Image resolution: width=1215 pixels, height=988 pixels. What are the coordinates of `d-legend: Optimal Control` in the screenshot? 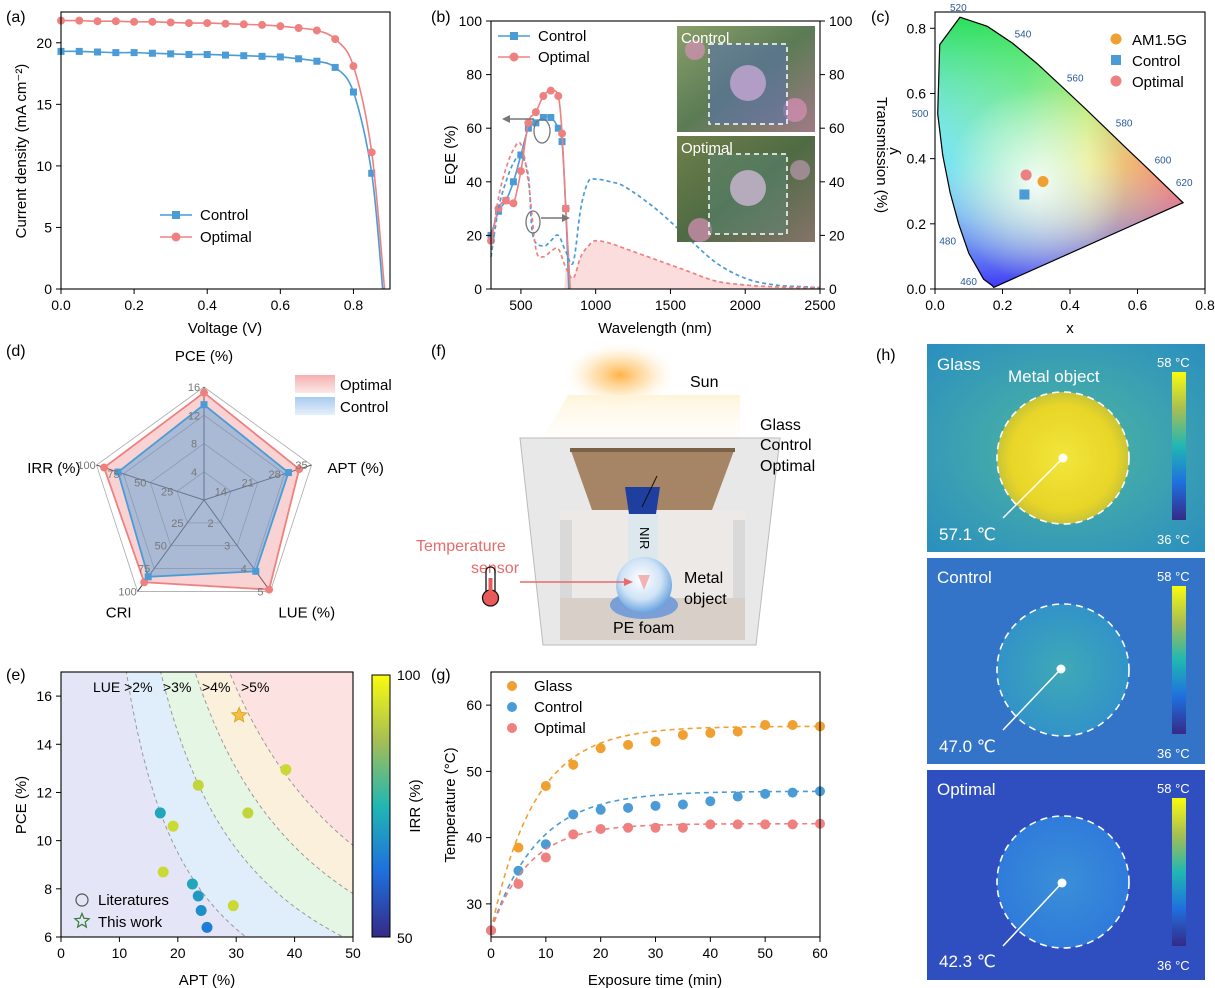 It's located at (343, 395).